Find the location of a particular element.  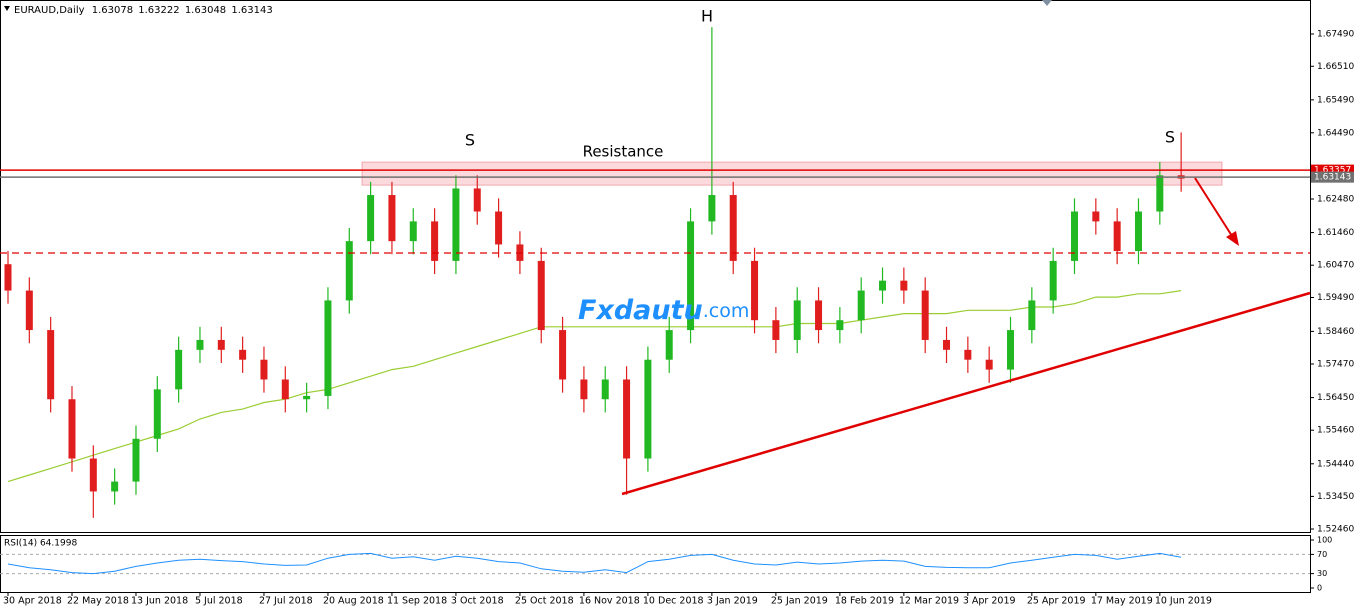

y-tick-label: 1.64490 is located at coordinates (1335, 133).